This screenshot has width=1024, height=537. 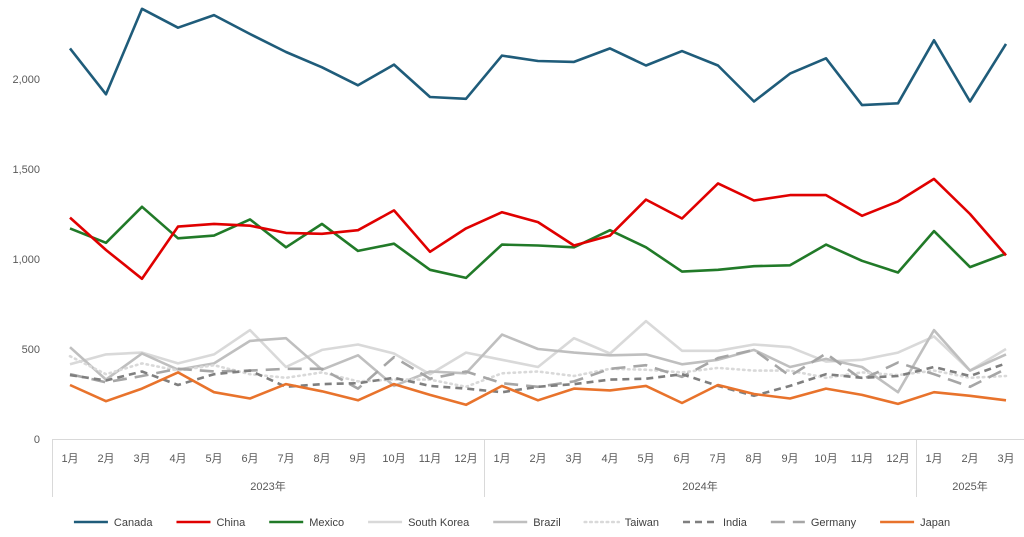 I want to click on y-tick-label: 0, so click(x=37, y=440).